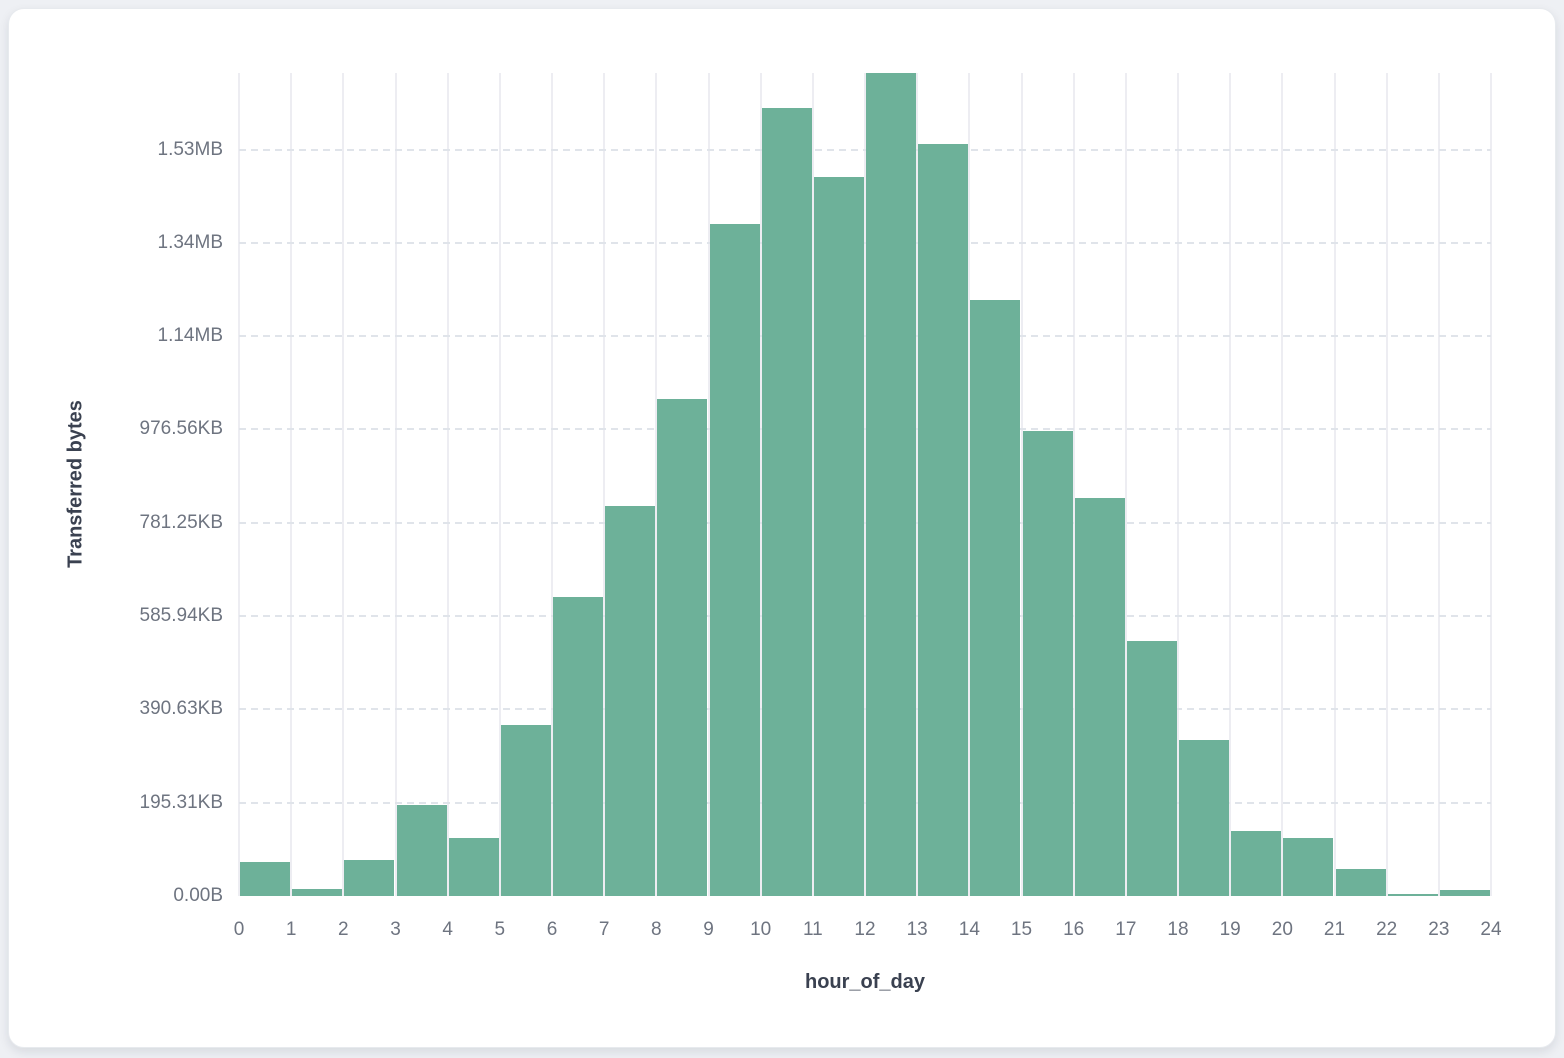 The height and width of the screenshot is (1058, 1564). Describe the element at coordinates (181, 522) in the screenshot. I see `y-tick-label: 781.25KB` at that location.